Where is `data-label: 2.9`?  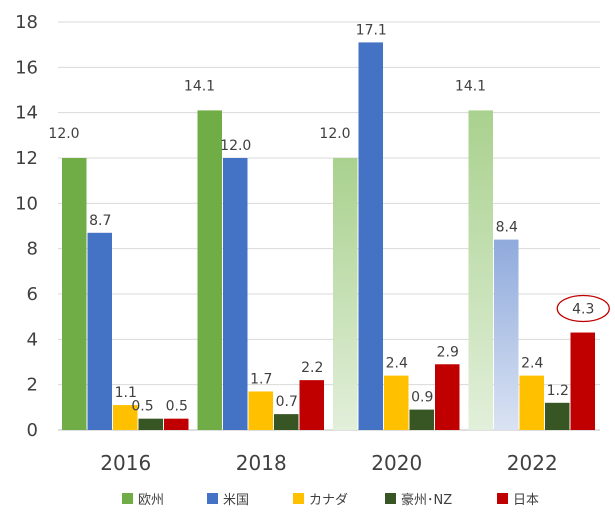
data-label: 2.9 is located at coordinates (448, 352).